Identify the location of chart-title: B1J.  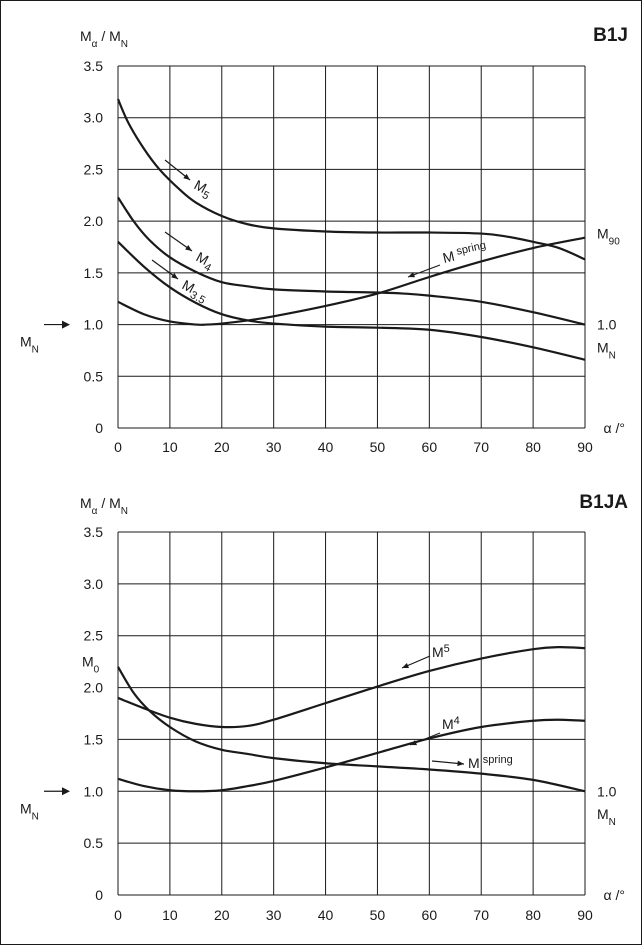
(610, 35).